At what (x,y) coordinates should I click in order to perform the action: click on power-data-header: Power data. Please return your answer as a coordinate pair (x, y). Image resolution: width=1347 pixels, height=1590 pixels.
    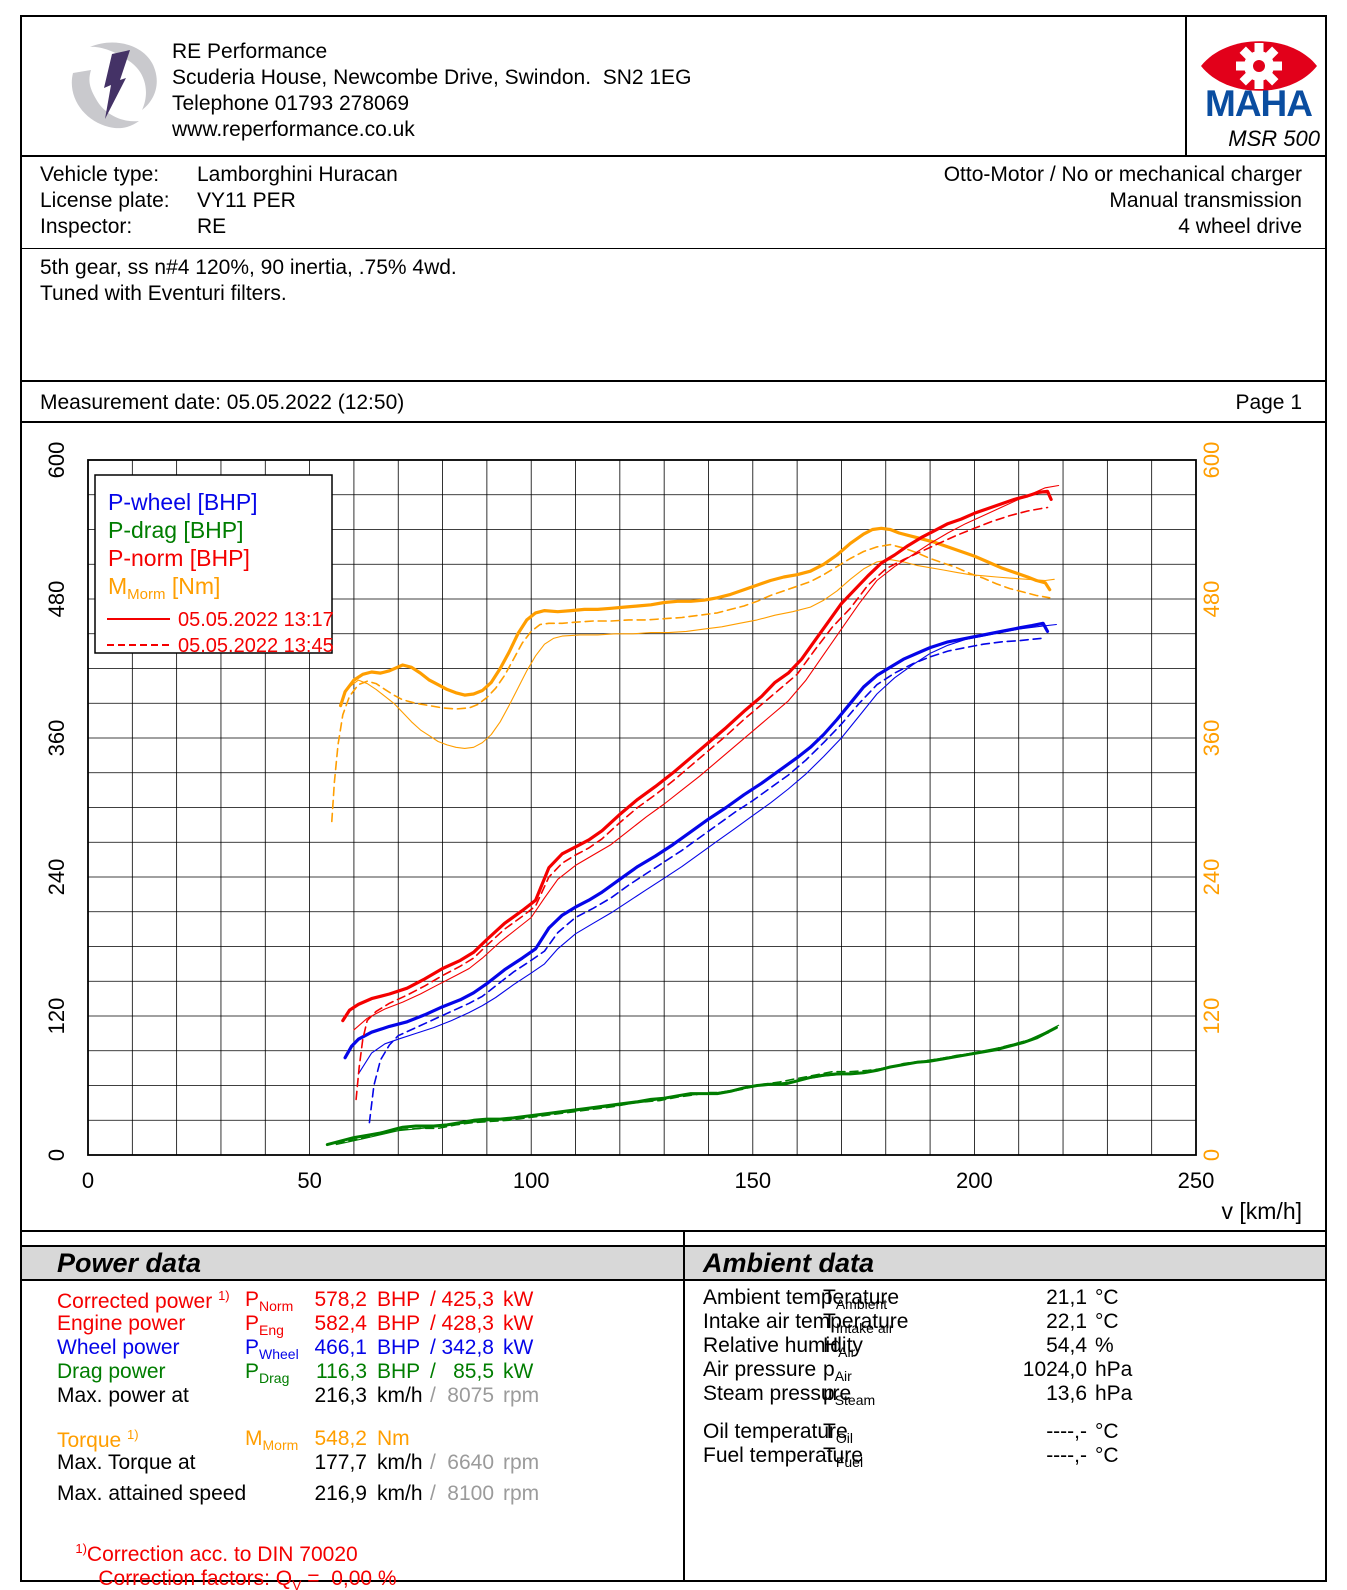
    Looking at the image, I should click on (352, 1263).